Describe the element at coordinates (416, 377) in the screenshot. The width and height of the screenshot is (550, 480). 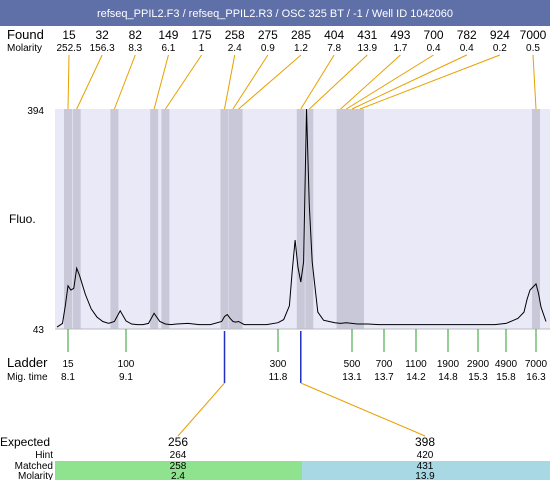
I see `ladder-time-1100: 14.2` at that location.